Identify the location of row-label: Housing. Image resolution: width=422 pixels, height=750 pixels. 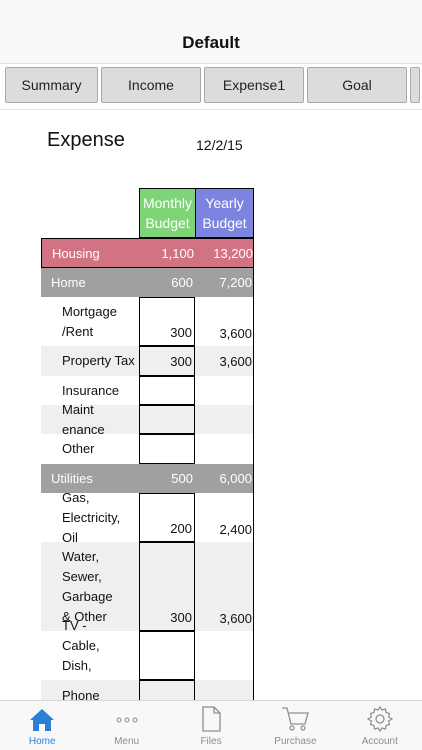
(76, 253).